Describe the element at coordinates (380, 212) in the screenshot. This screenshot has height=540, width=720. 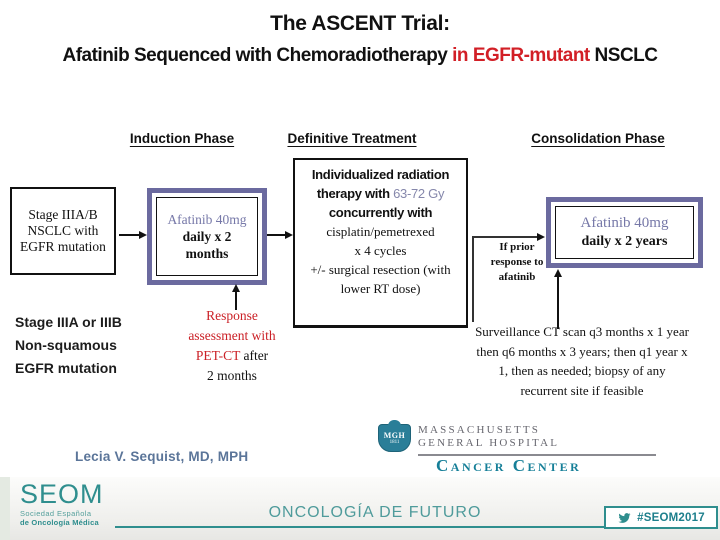
I see `definitive-line3: concurrently with` at that location.